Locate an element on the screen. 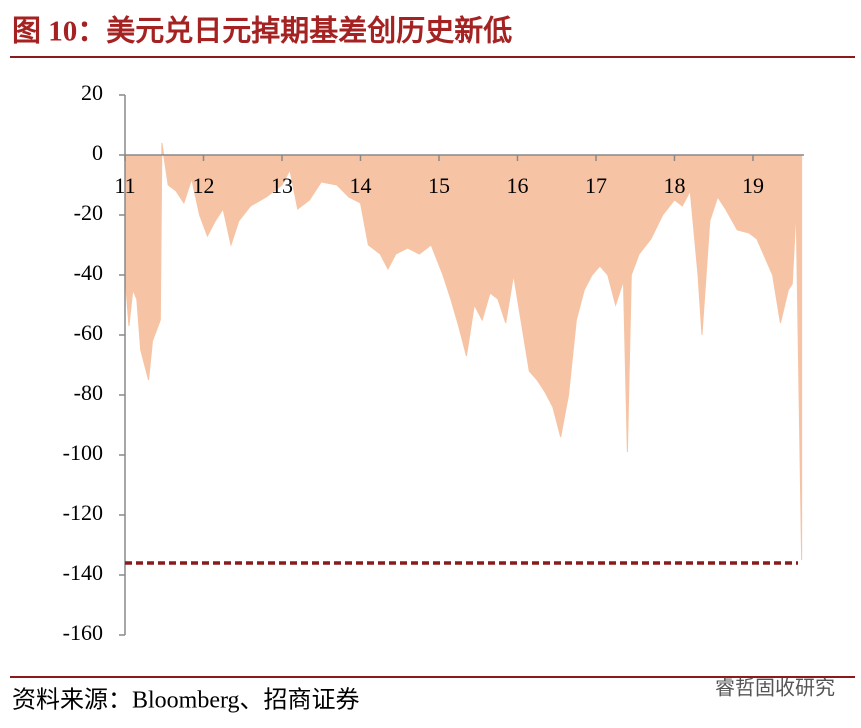 The width and height of the screenshot is (861, 728). y-tick-label: -160 is located at coordinates (83, 632).